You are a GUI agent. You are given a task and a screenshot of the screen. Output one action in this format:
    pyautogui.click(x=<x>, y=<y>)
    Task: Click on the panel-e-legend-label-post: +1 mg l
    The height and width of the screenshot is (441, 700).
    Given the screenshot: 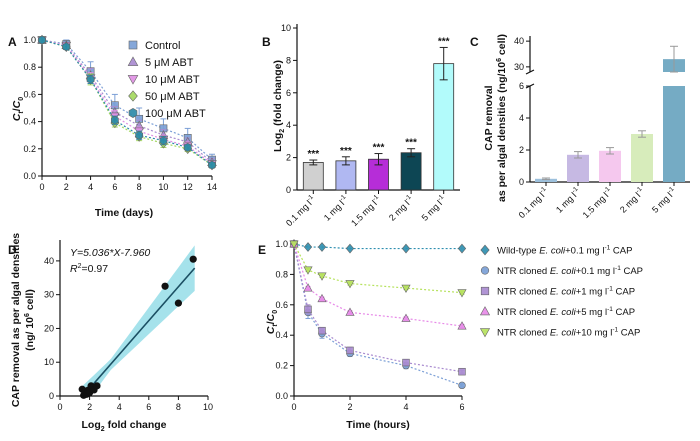 What is the action you would take?
    pyautogui.click(x=591, y=292)
    